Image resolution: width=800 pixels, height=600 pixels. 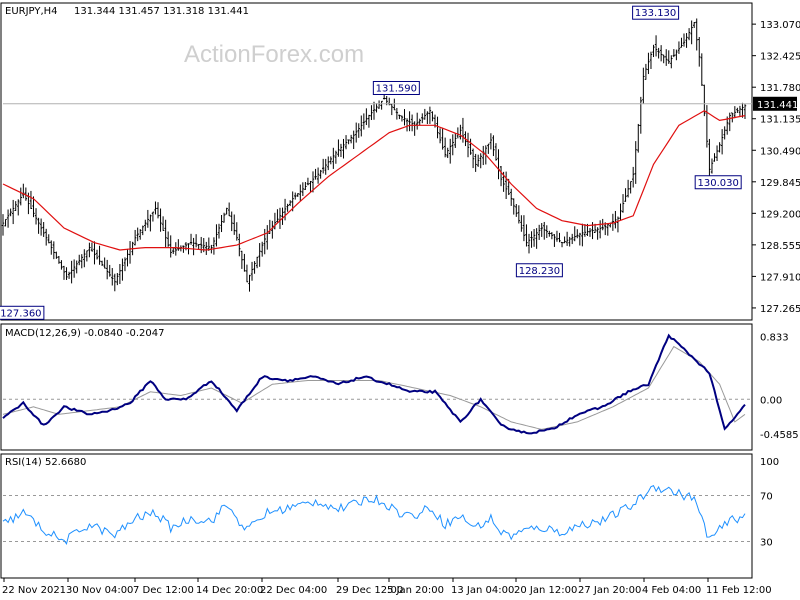 What do you see at coordinates (766, 497) in the screenshot?
I see `rsi-y-label: 70` at bounding box center [766, 497].